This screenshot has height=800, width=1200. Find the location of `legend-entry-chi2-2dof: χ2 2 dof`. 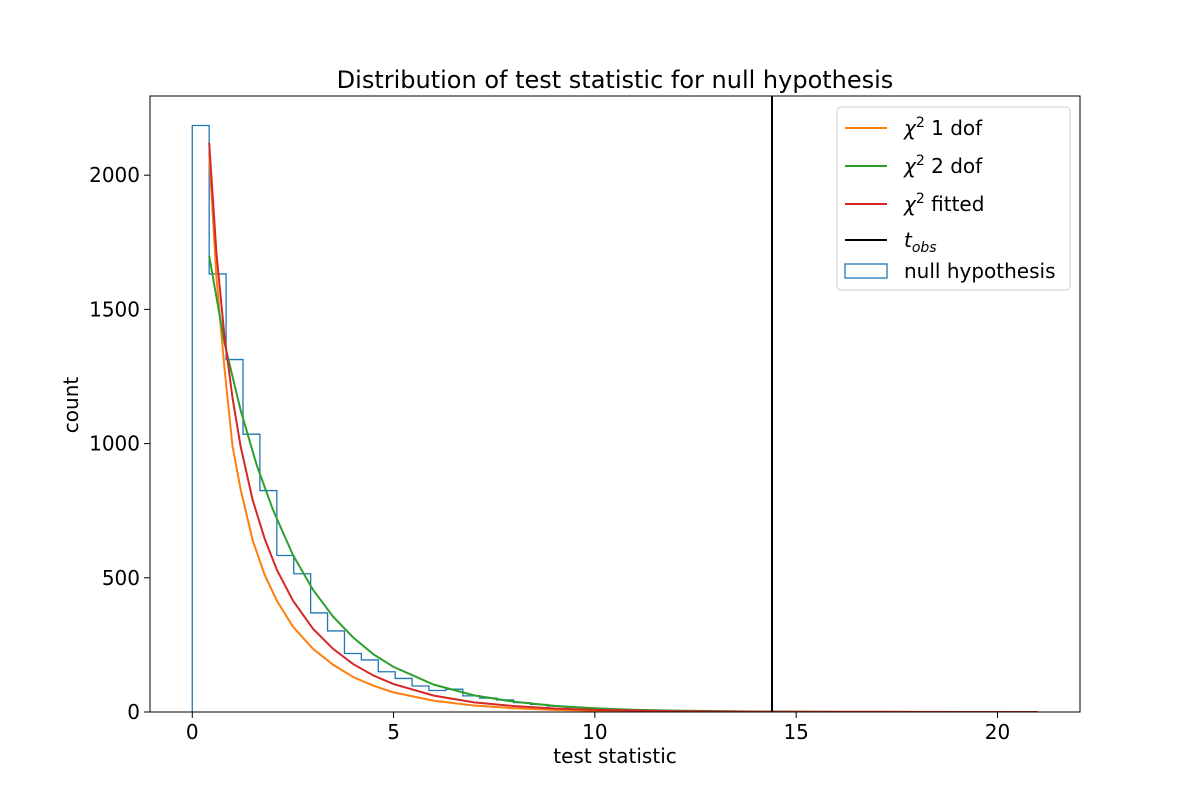

legend-entry-chi2-2dof: χ2 2 dof is located at coordinates (914, 165).